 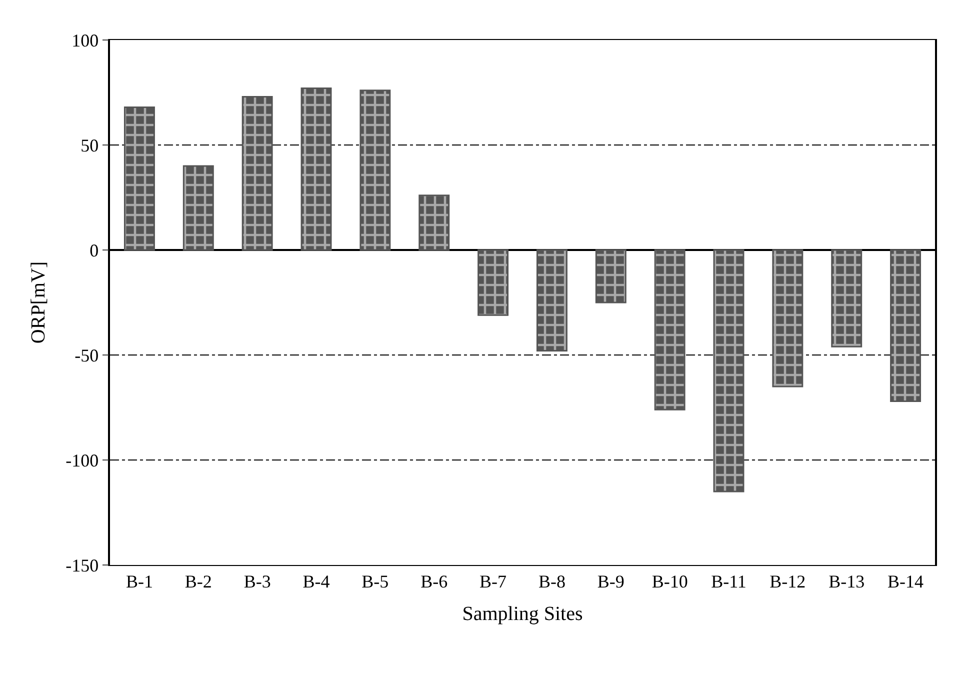 I want to click on y-tick-label: 100, so click(x=85, y=40).